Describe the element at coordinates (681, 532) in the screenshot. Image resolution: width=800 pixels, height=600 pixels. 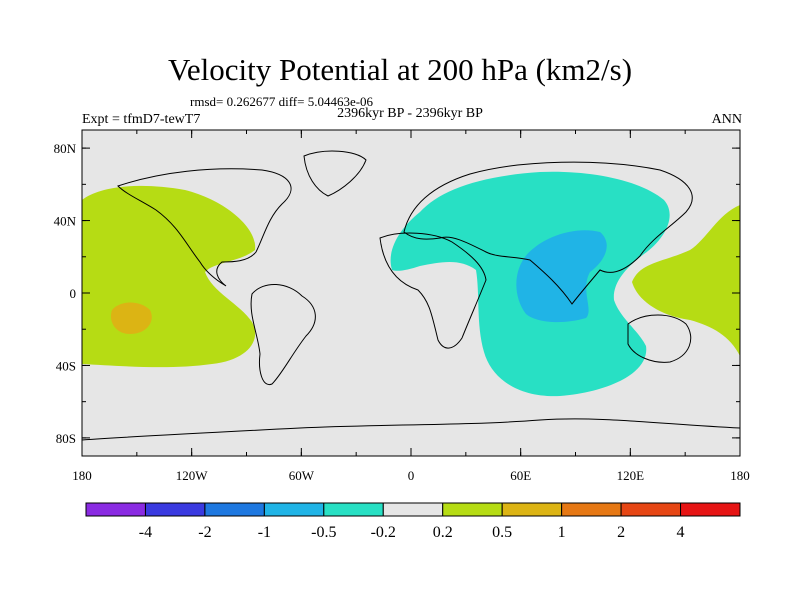
I see `colorbar-label: 4` at that location.